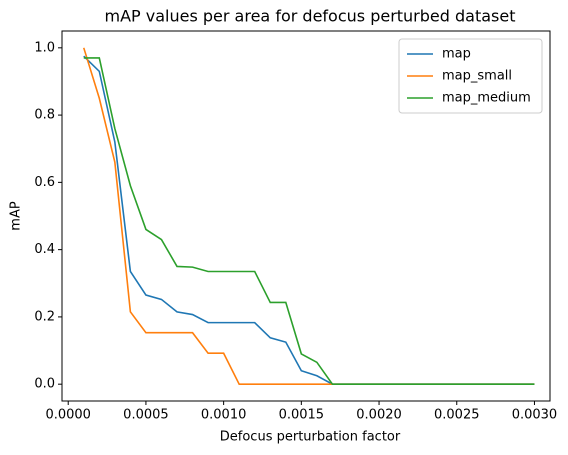 This screenshot has width=568, height=455. What do you see at coordinates (44, 182) in the screenshot?
I see `y-tick-label: 0.6` at bounding box center [44, 182].